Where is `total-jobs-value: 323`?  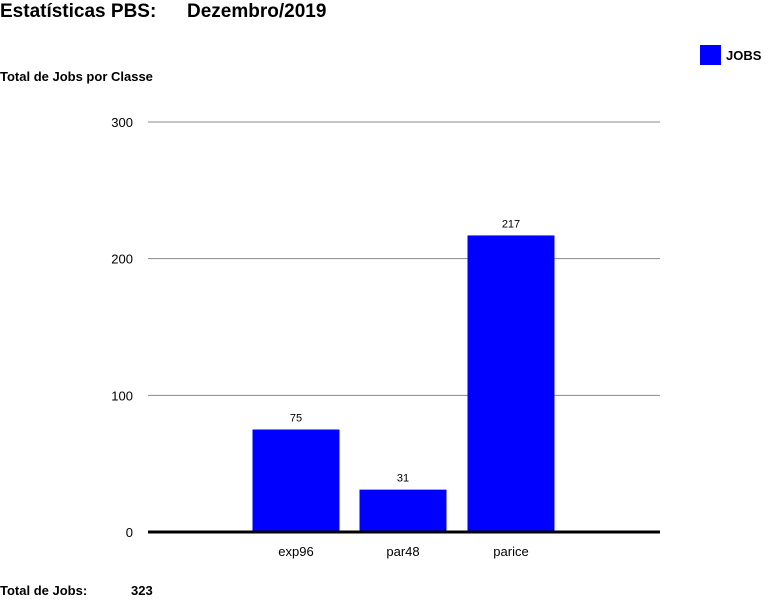 total-jobs-value: 323 is located at coordinates (142, 590).